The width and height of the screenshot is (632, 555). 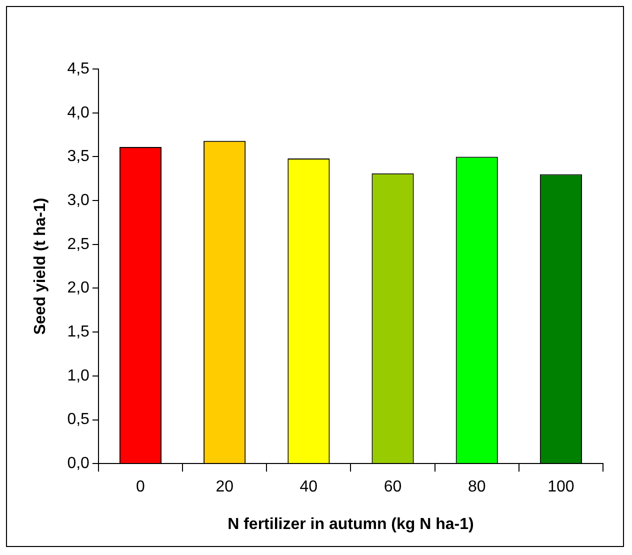 What do you see at coordinates (78, 244) in the screenshot?
I see `y-tick-label: 2,5` at bounding box center [78, 244].